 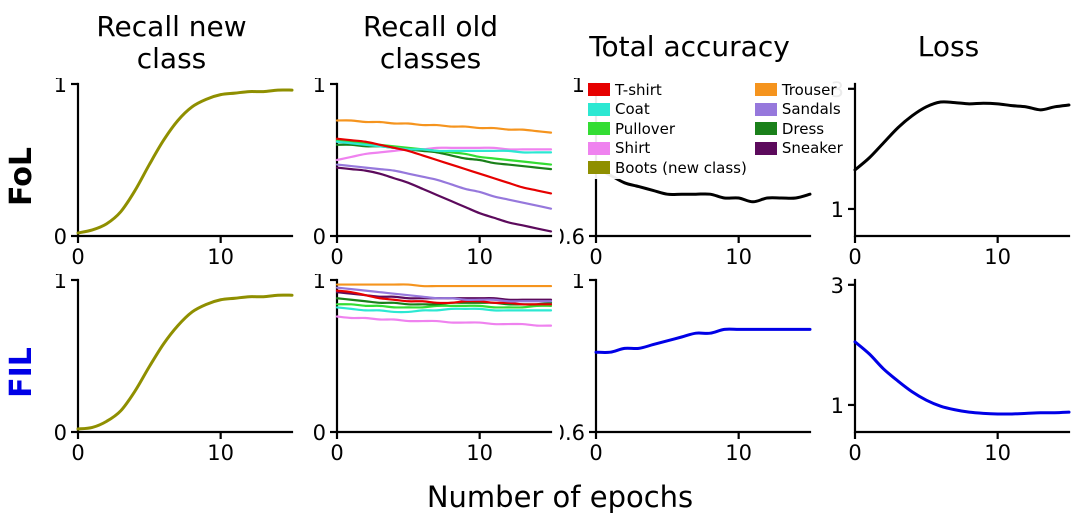 What do you see at coordinates (837, 286) in the screenshot?
I see `svg-text: 3` at bounding box center [837, 286].